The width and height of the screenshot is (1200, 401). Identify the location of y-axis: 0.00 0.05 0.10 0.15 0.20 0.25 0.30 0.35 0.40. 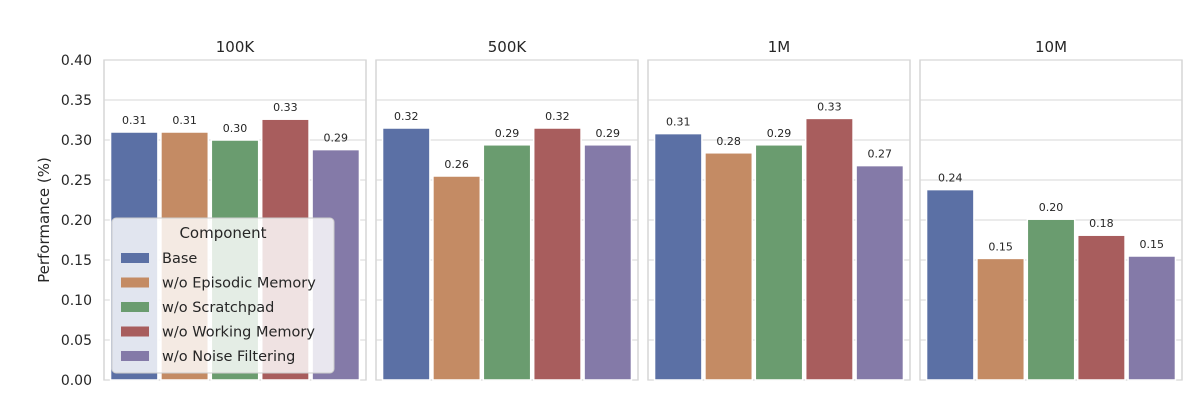
(76, 221).